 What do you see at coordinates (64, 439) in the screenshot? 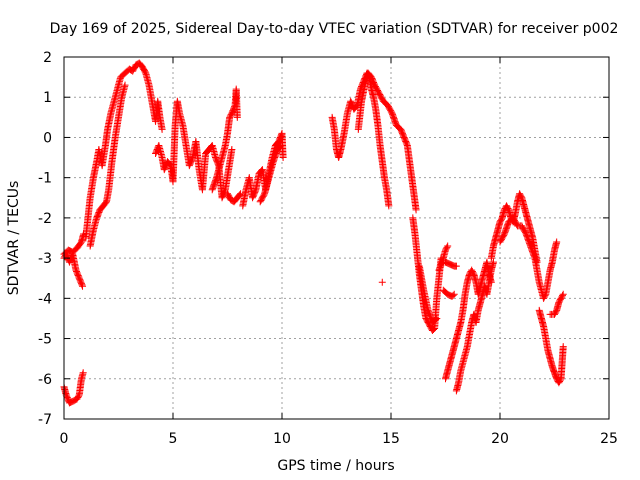
I see `x-tick-label: 0` at bounding box center [64, 439].